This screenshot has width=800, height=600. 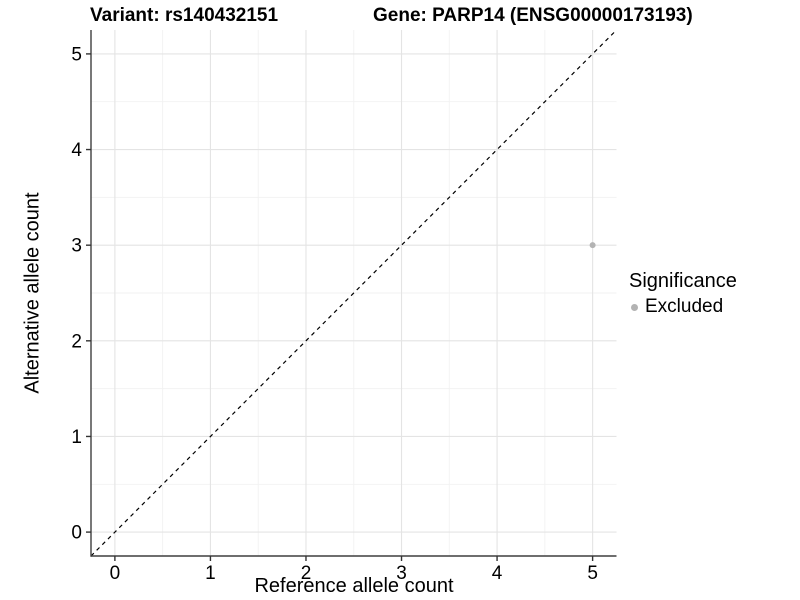 I want to click on legend-item-excluded: Excluded, so click(x=683, y=307).